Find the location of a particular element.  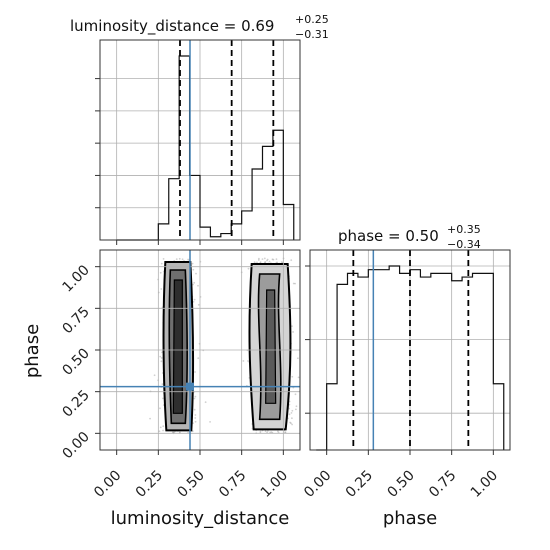

scatter-ytick-label-0: 0.00 is located at coordinates (75, 445).